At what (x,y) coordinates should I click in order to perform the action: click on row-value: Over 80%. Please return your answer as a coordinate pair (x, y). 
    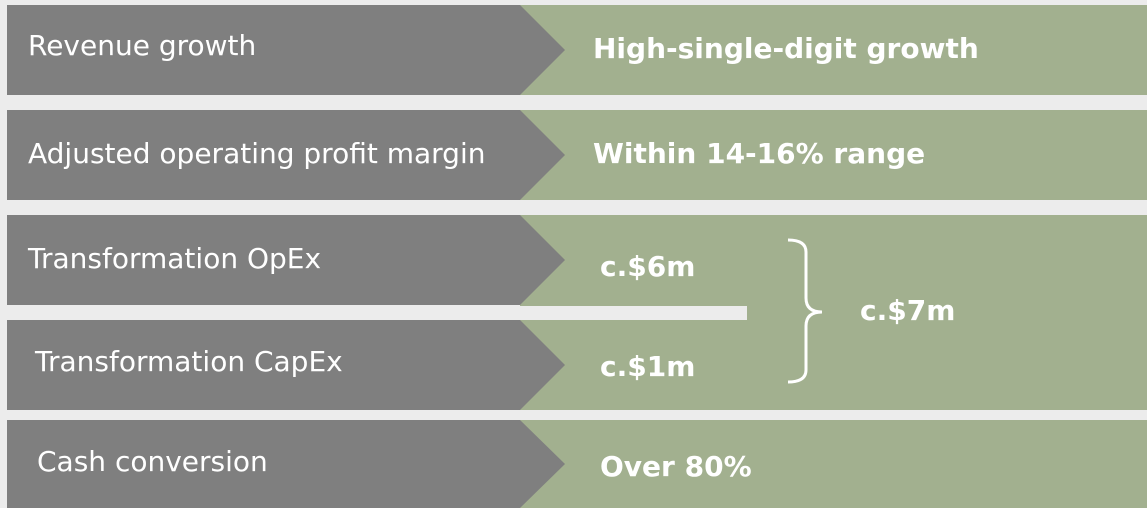
    Looking at the image, I should click on (676, 466).